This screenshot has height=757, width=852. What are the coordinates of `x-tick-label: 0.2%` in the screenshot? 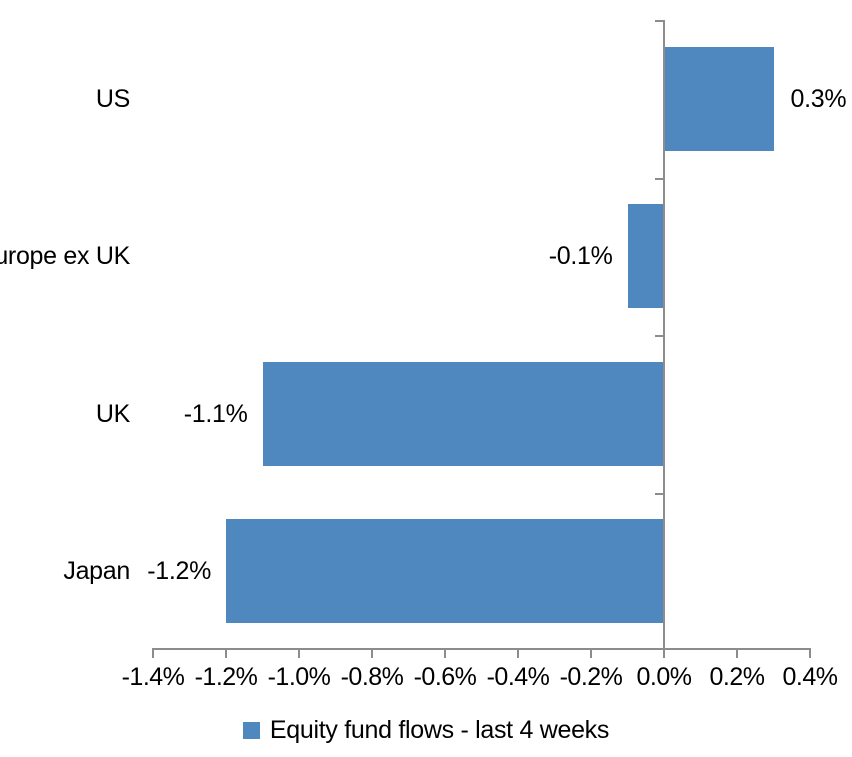 It's located at (737, 677).